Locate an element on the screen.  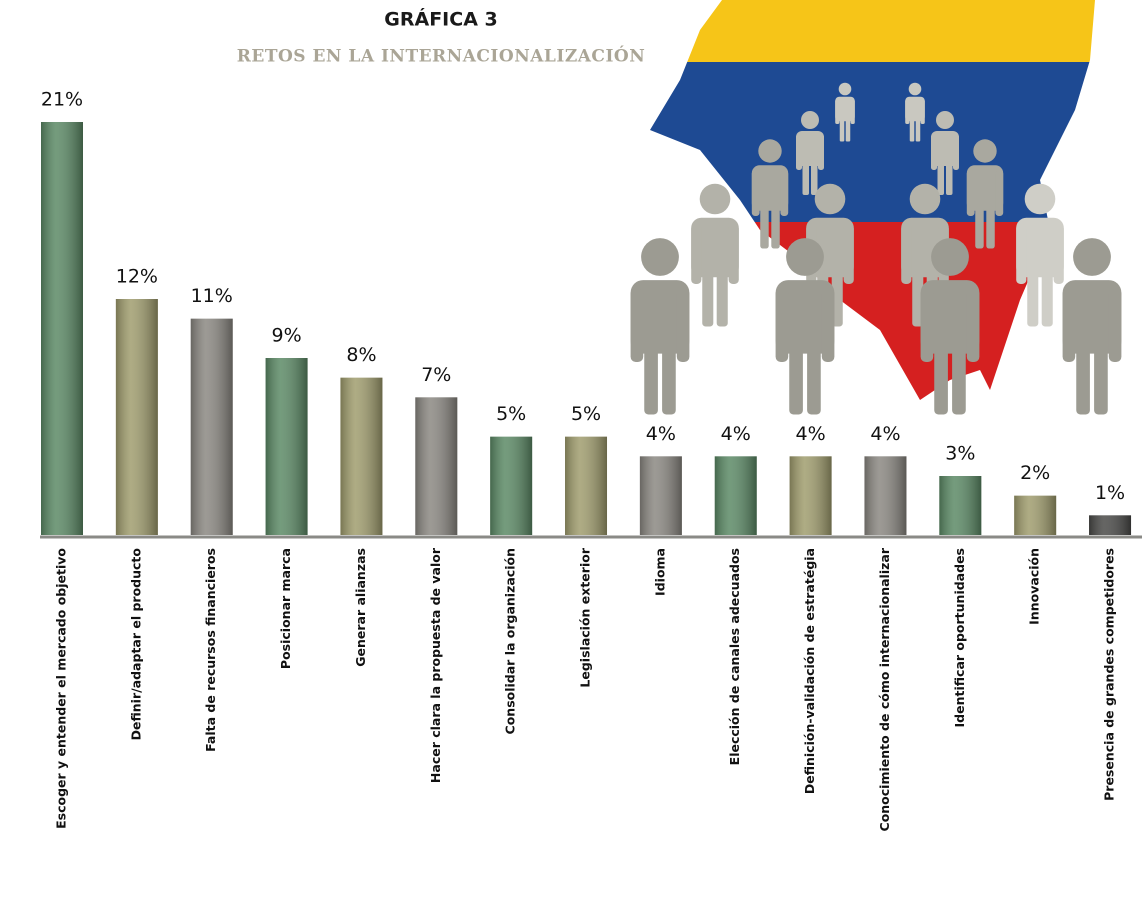
value-label: 1% is located at coordinates (1110, 493).